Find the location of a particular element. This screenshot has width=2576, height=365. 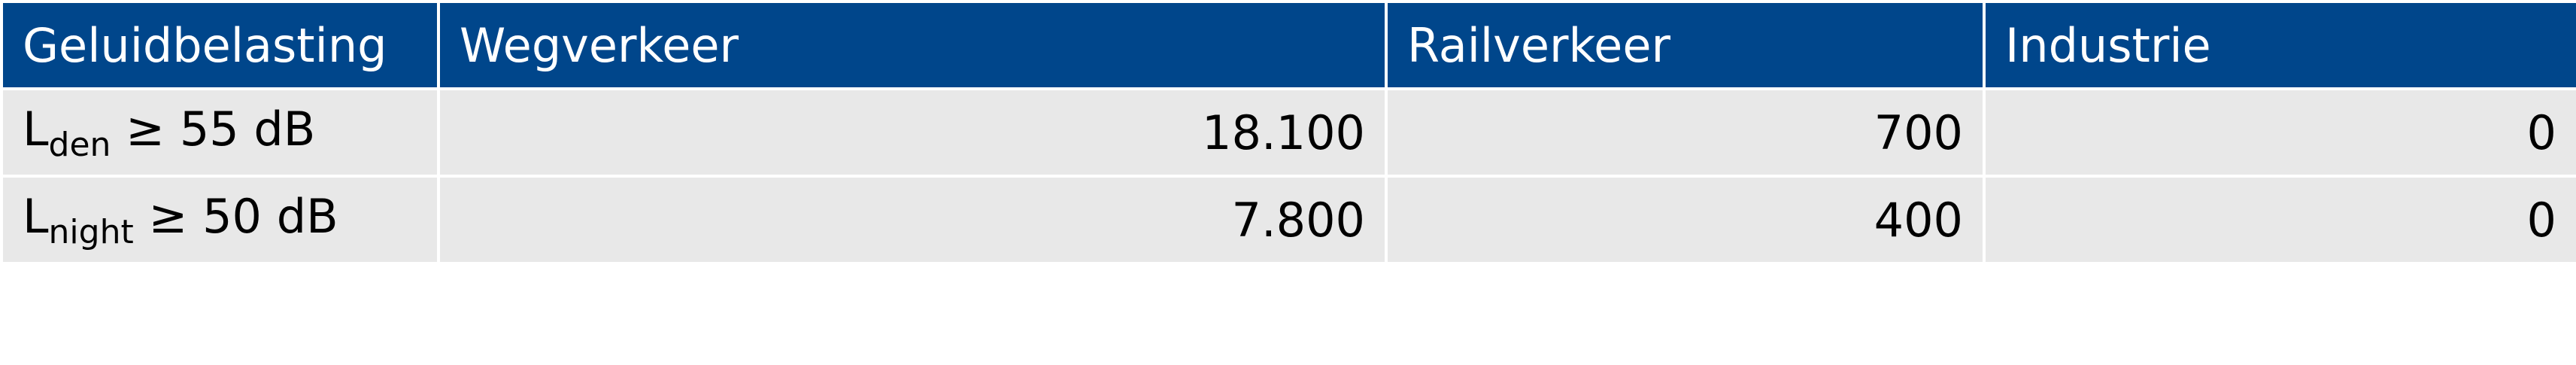

label-sub: den is located at coordinates (79, 144).